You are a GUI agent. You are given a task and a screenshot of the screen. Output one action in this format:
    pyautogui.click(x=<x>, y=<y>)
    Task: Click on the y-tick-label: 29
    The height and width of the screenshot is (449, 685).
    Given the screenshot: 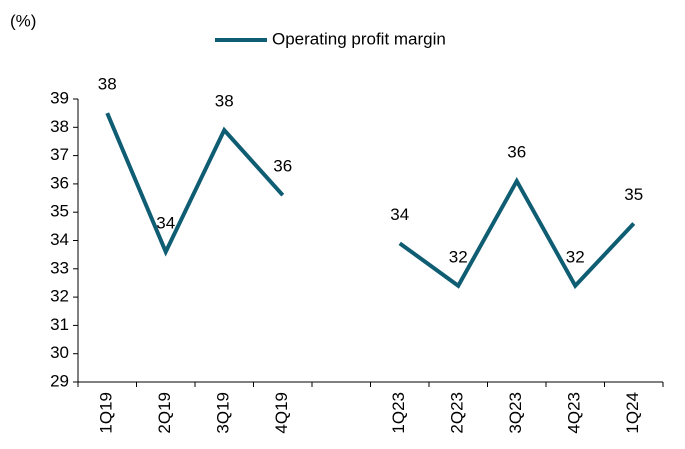 What is the action you would take?
    pyautogui.click(x=59, y=380)
    